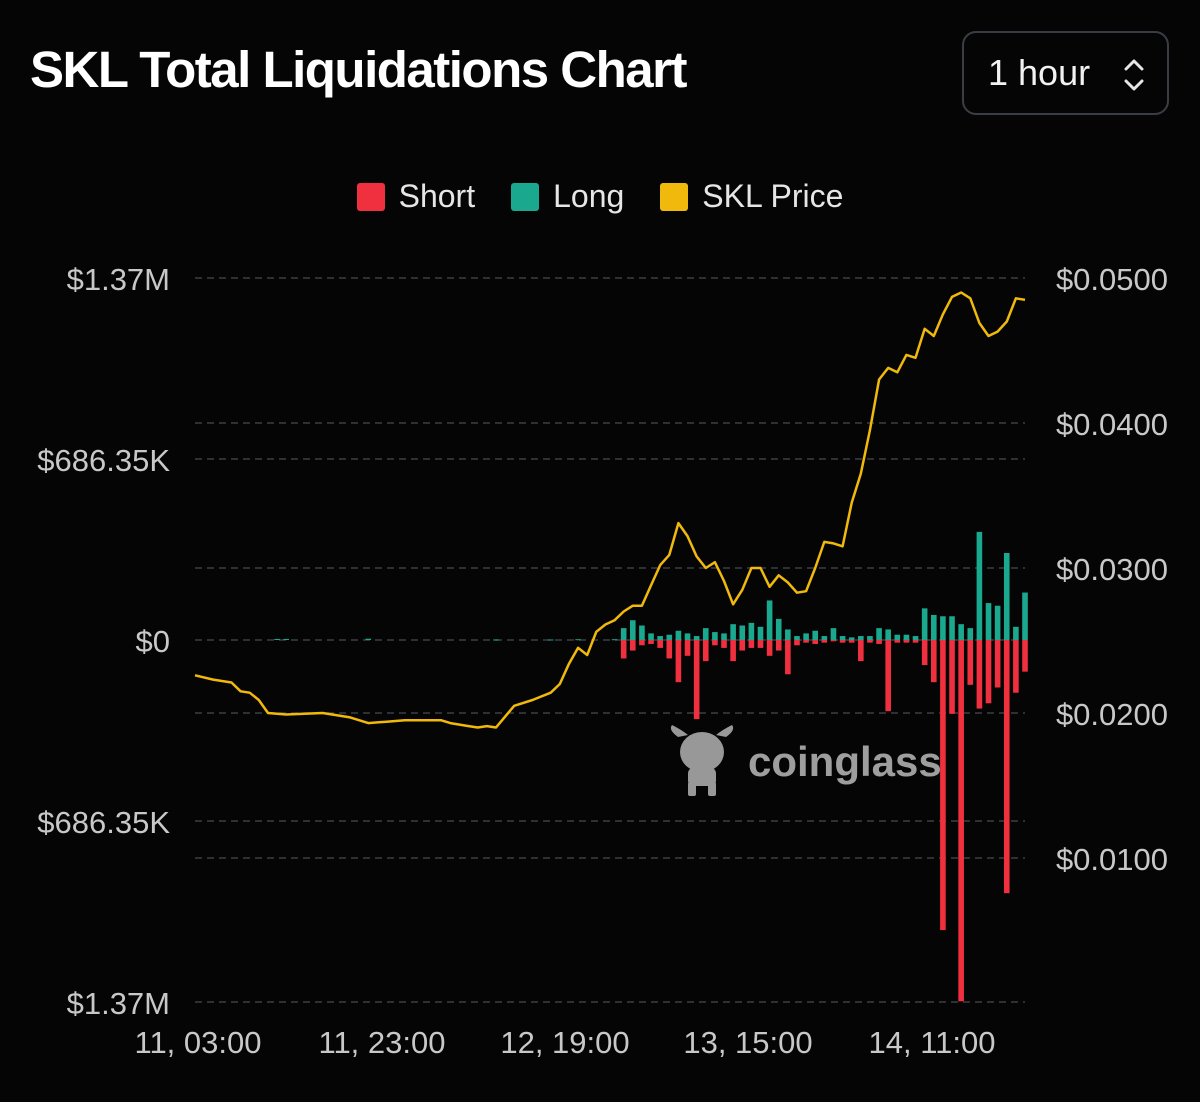  I want to click on coinglass-watermark: coinglass, so click(806, 760).